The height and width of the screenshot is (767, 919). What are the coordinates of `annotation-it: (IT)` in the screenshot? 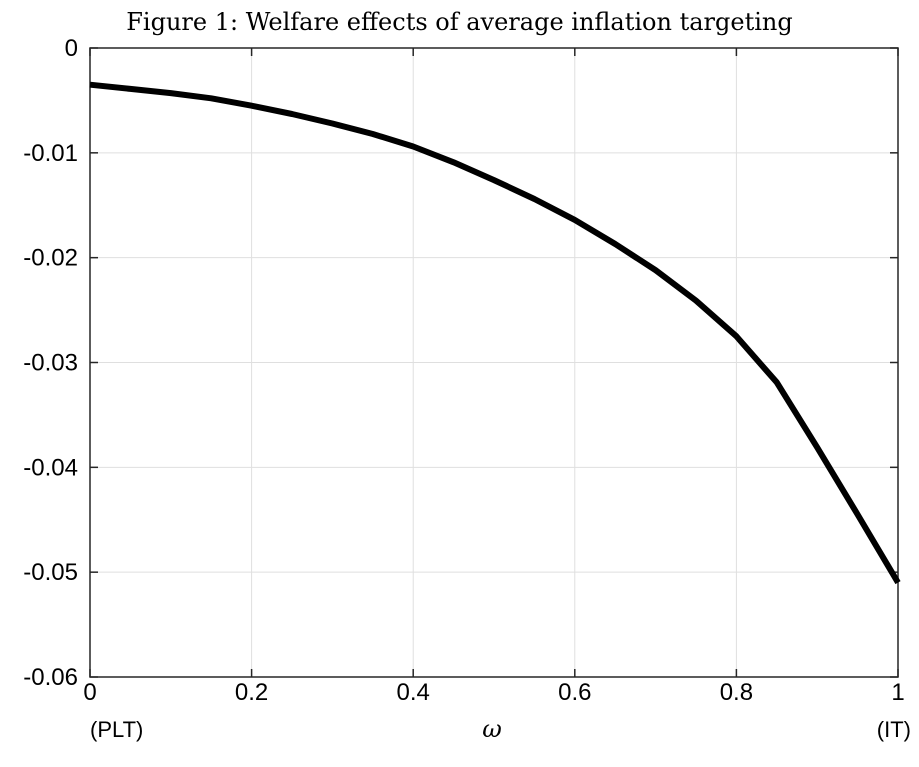 It's located at (894, 729).